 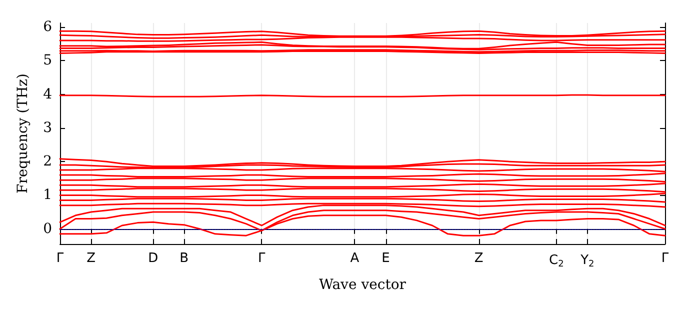 I want to click on y-tick-label: 2, so click(x=47, y=162).